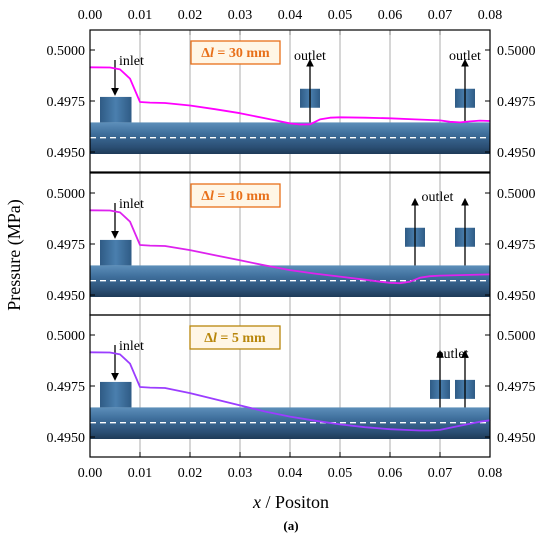 The height and width of the screenshot is (541, 550). I want to click on panel-label-rest: = 5 mm, so click(241, 338).